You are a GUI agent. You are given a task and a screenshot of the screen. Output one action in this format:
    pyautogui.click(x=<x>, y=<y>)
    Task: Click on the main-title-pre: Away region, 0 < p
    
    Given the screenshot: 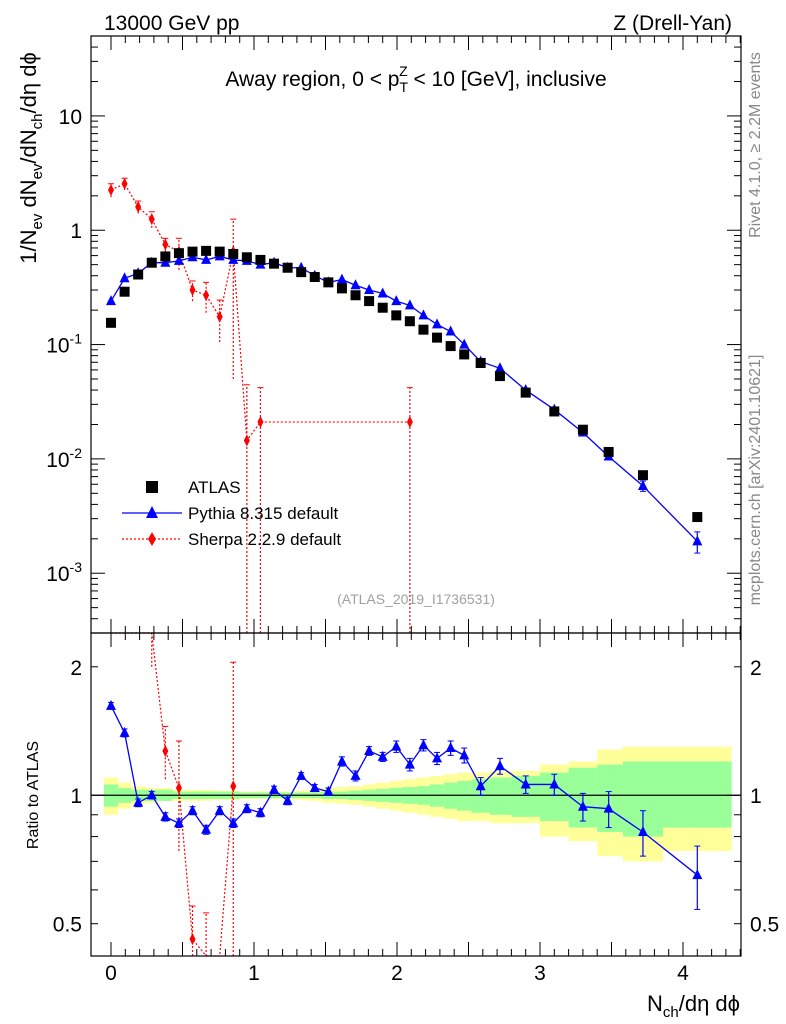 What is the action you would take?
    pyautogui.click(x=312, y=79)
    